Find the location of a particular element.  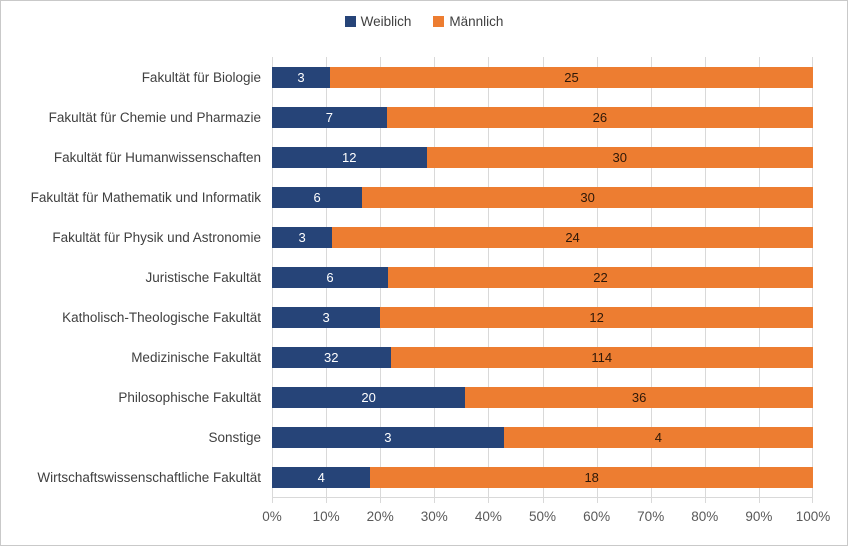

bar-row: 20 36 is located at coordinates (542, 397).